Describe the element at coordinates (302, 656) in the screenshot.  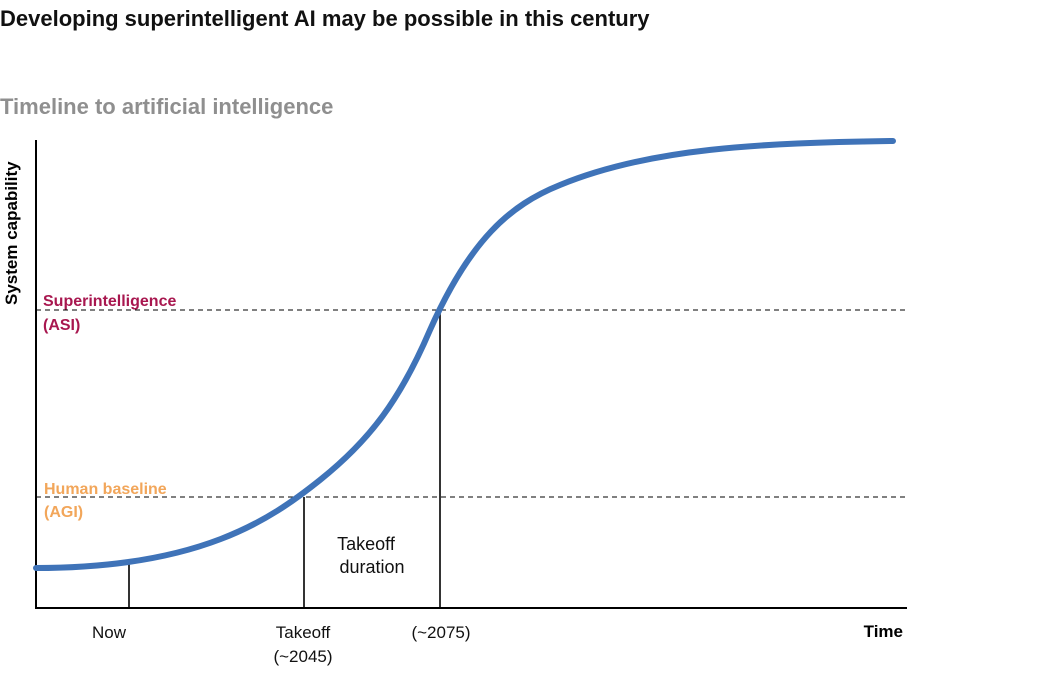
I see `x-tick-takeoff-year: (~2045)` at that location.